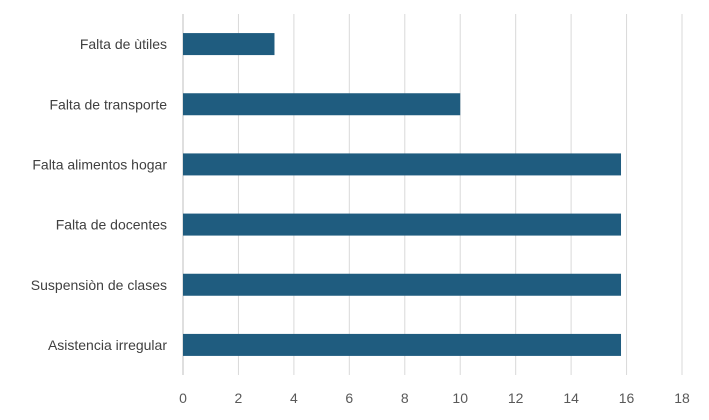  What do you see at coordinates (460, 398) in the screenshot?
I see `x-tick-label-10: 10` at bounding box center [460, 398].